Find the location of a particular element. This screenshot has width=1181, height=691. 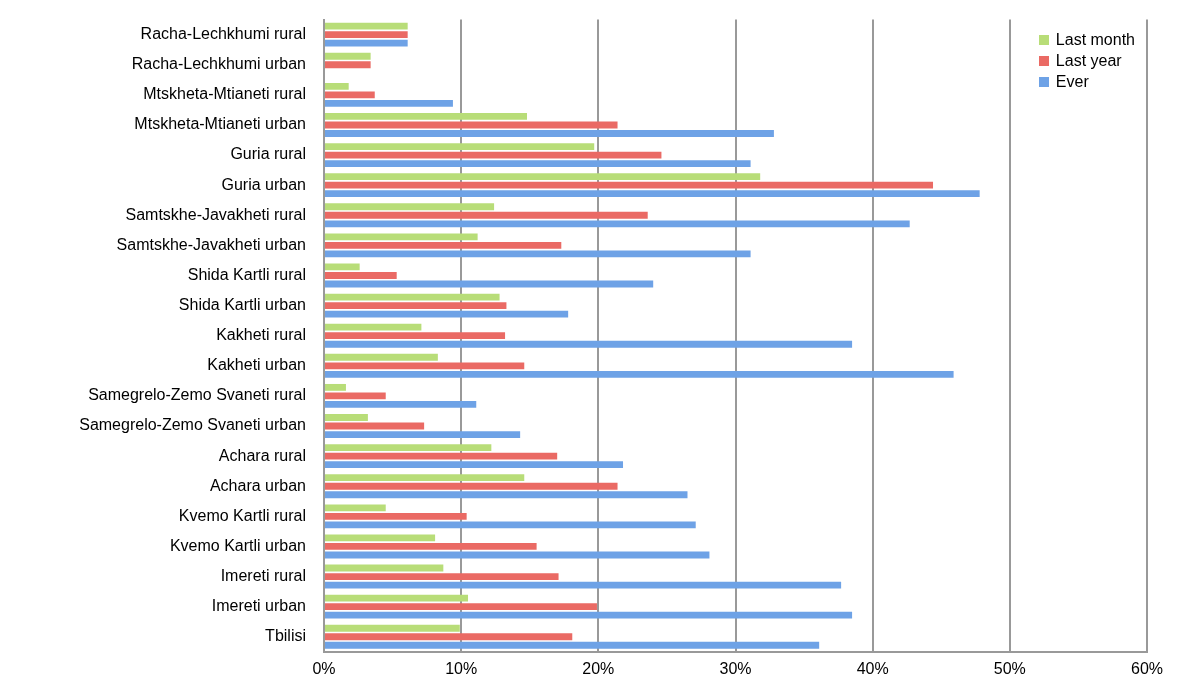

y-tick-label: Kakheti rural is located at coordinates (261, 335).